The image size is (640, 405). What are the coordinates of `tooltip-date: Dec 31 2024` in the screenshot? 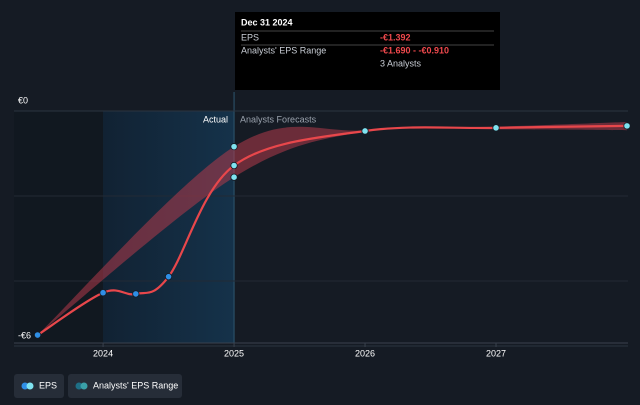 It's located at (267, 22).